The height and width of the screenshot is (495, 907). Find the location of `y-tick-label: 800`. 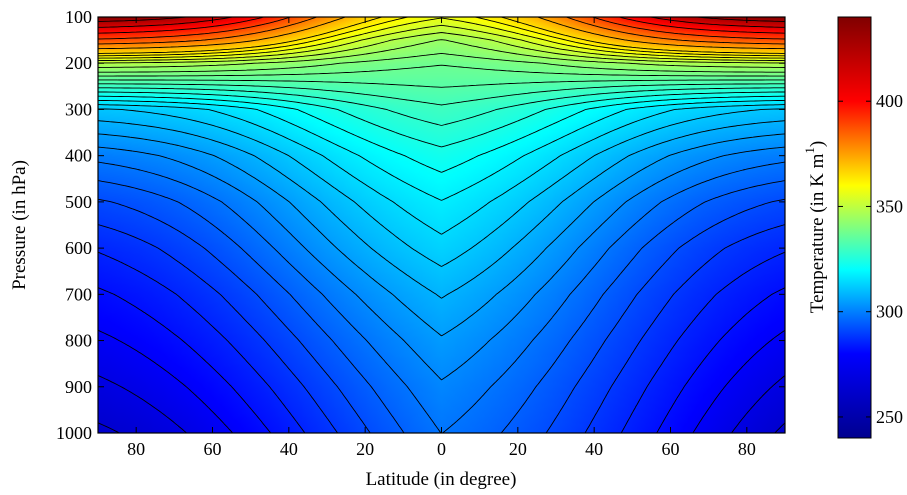

y-tick-label: 800 is located at coordinates (78, 341).